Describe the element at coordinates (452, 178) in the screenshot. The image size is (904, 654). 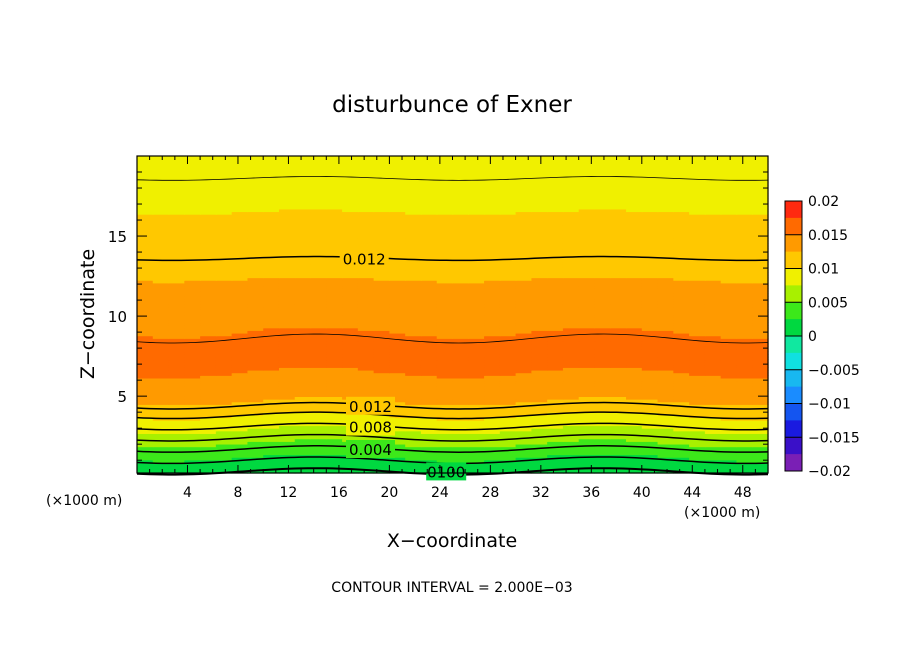
I see `contour-line` at that location.